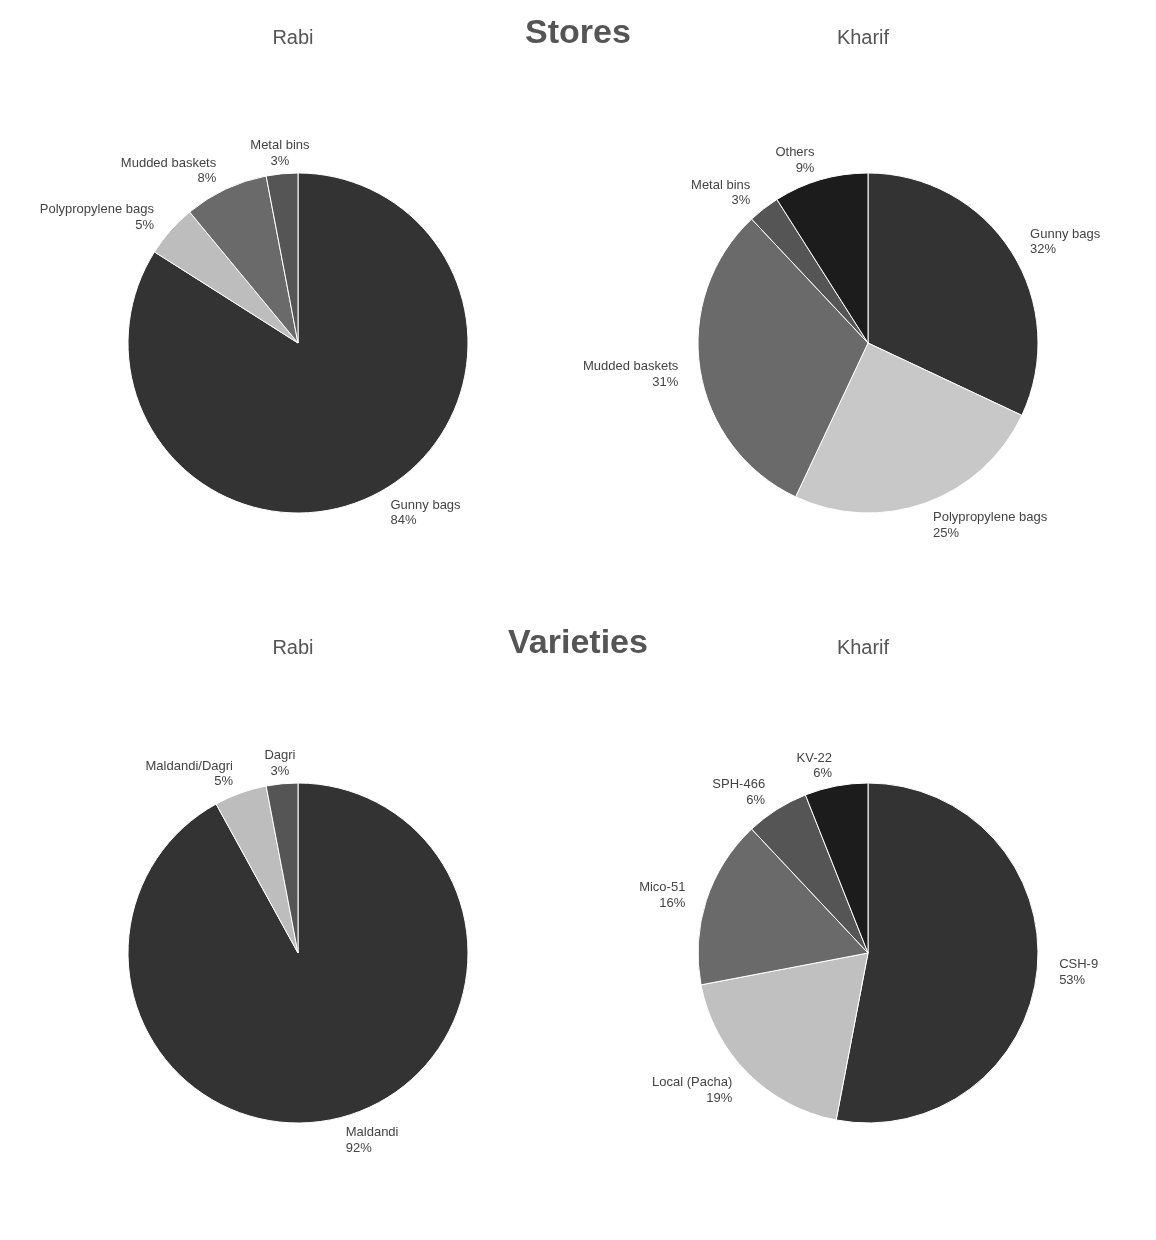 The image size is (1156, 1240). I want to click on data-label: 25%, so click(946, 532).